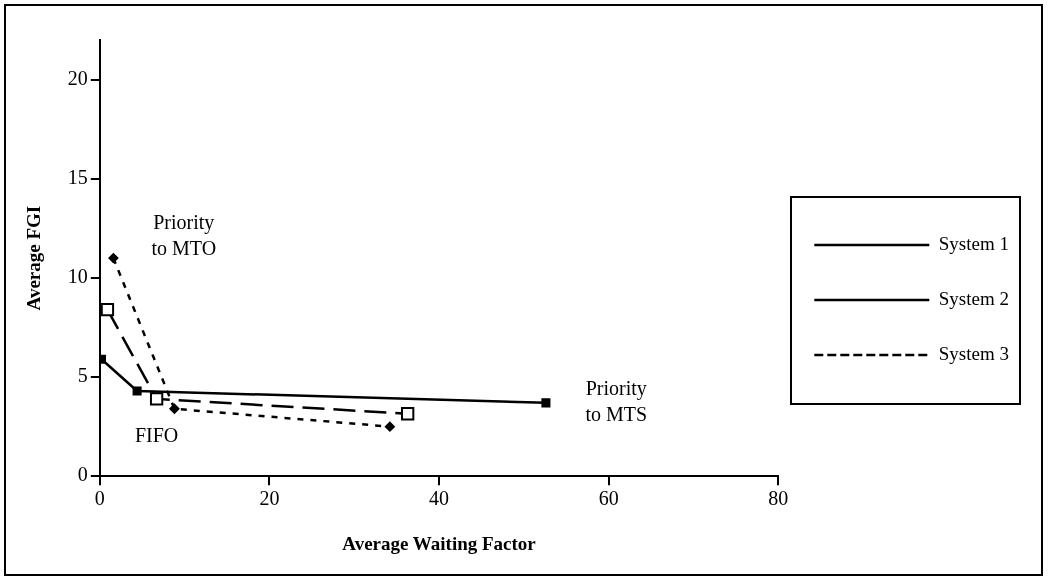 The image size is (1049, 582). I want to click on text: System 3, so click(973, 353).